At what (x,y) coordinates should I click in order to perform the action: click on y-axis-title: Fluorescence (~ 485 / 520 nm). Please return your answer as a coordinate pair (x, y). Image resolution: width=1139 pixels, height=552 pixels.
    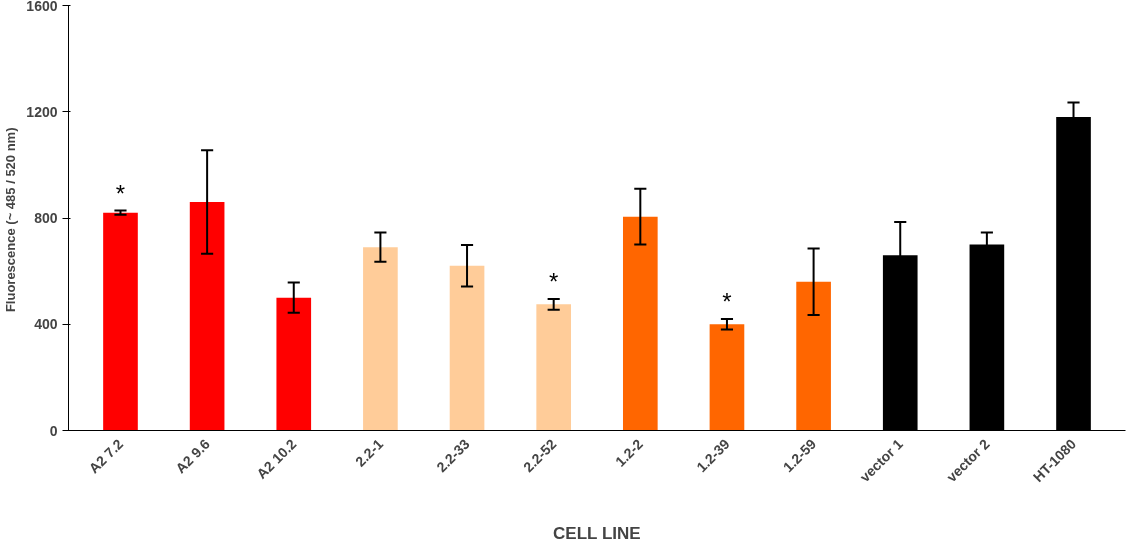
    Looking at the image, I should click on (11, 220).